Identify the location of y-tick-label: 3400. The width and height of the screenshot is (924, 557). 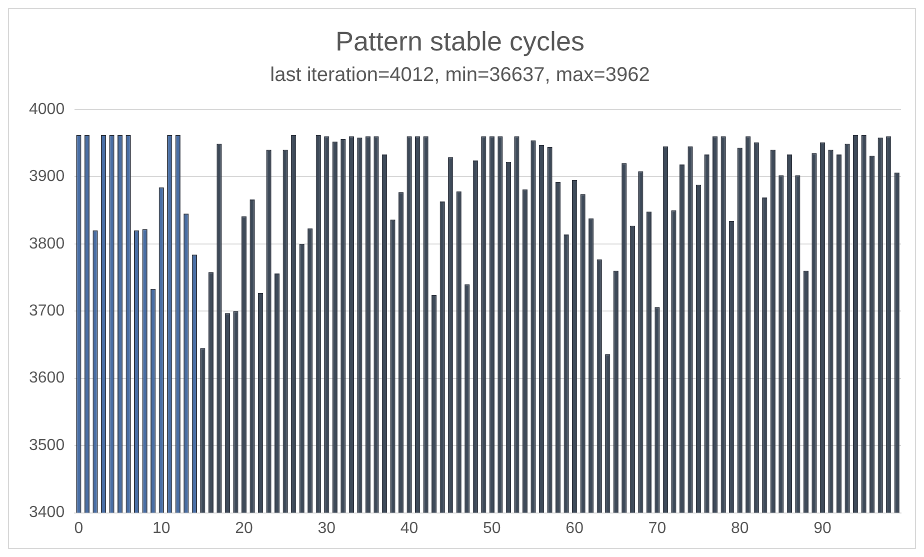
(47, 513).